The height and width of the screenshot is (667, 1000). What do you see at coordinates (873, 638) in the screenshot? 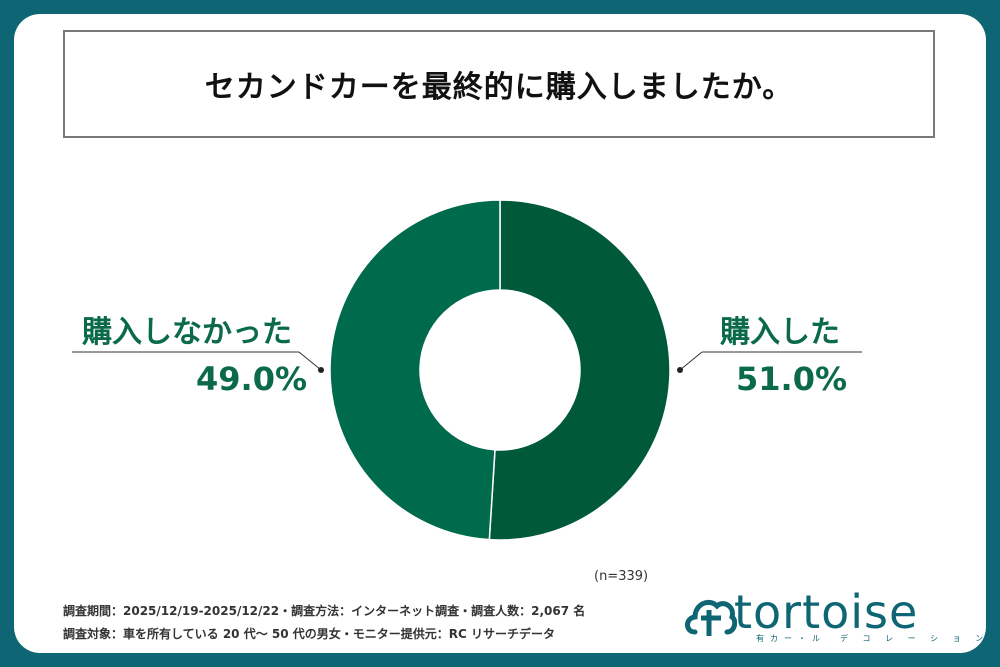
I see `logo-subtitle: 有カー・ル デ コ レ ー シ ョ ン` at bounding box center [873, 638].